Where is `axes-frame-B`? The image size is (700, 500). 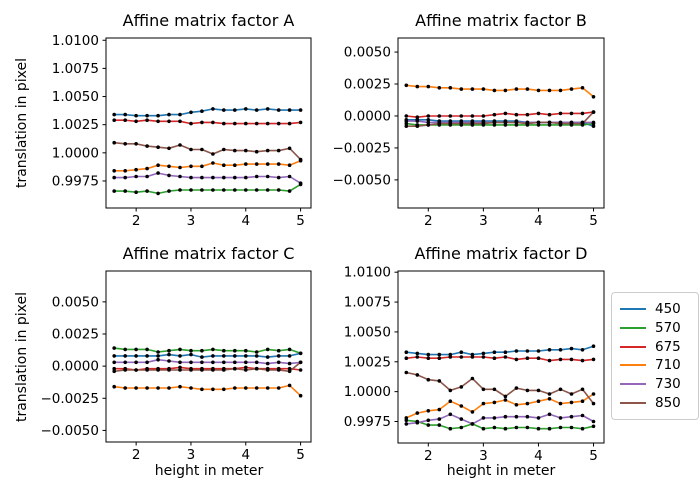
axes-frame-B is located at coordinates (501, 123).